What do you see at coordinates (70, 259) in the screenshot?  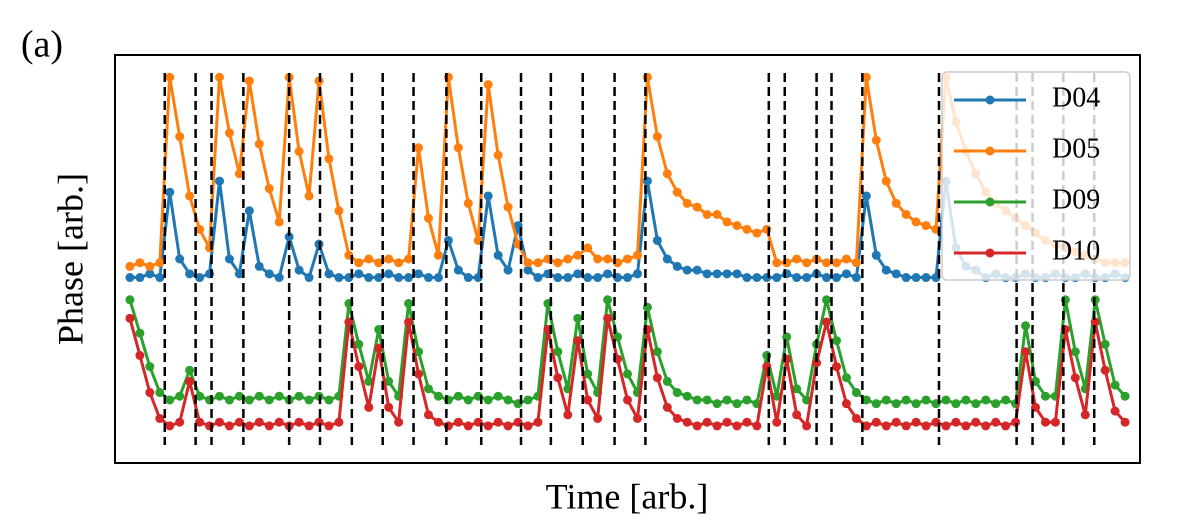 I see `y-axis-label: Phase [arb.]` at bounding box center [70, 259].